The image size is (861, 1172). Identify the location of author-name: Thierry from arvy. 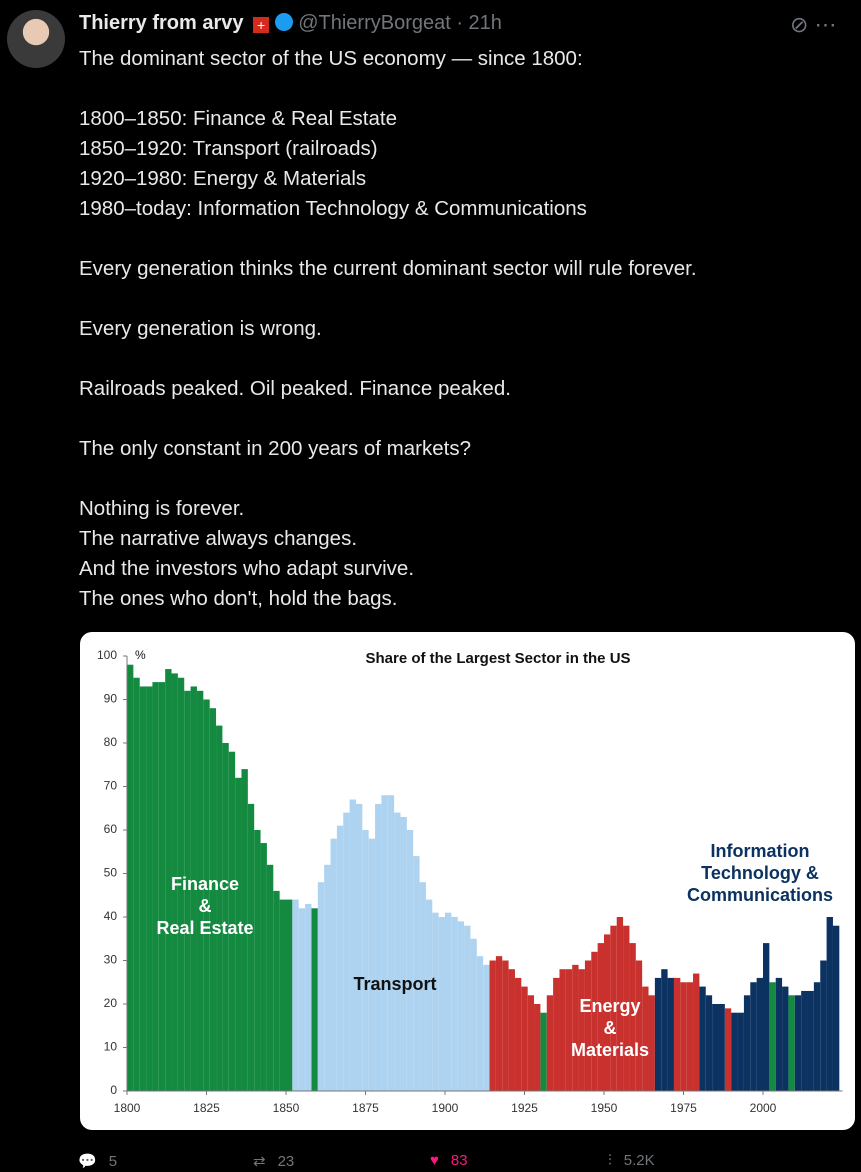
(161, 23).